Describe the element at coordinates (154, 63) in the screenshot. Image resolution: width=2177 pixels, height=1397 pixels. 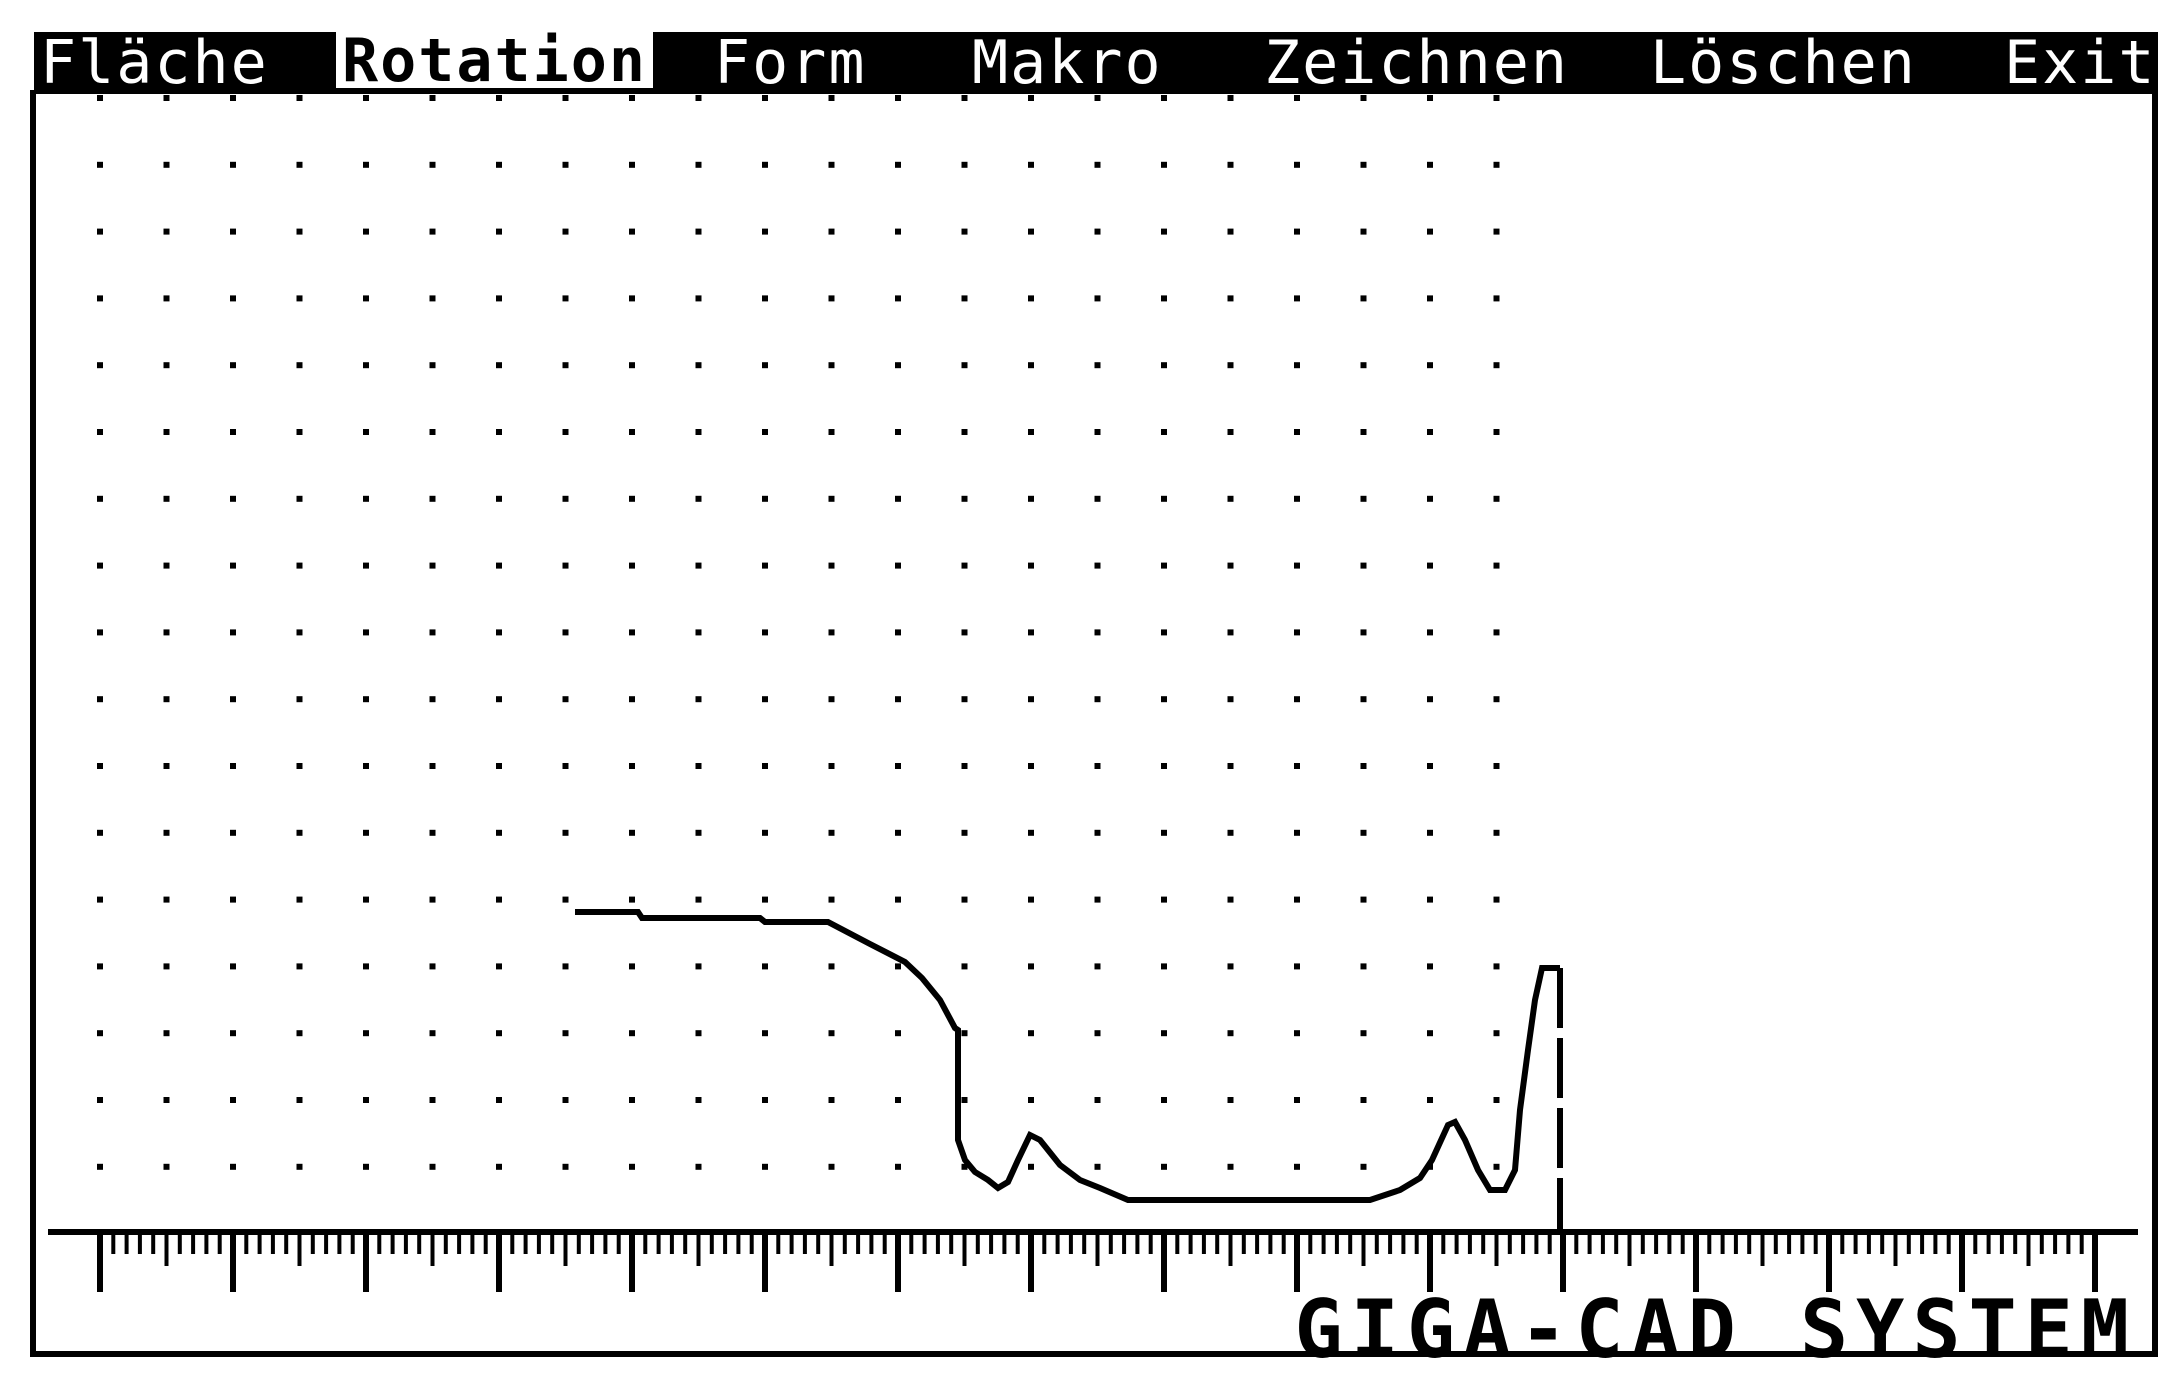
I see `menu-item-flaeche: Fläche` at that location.